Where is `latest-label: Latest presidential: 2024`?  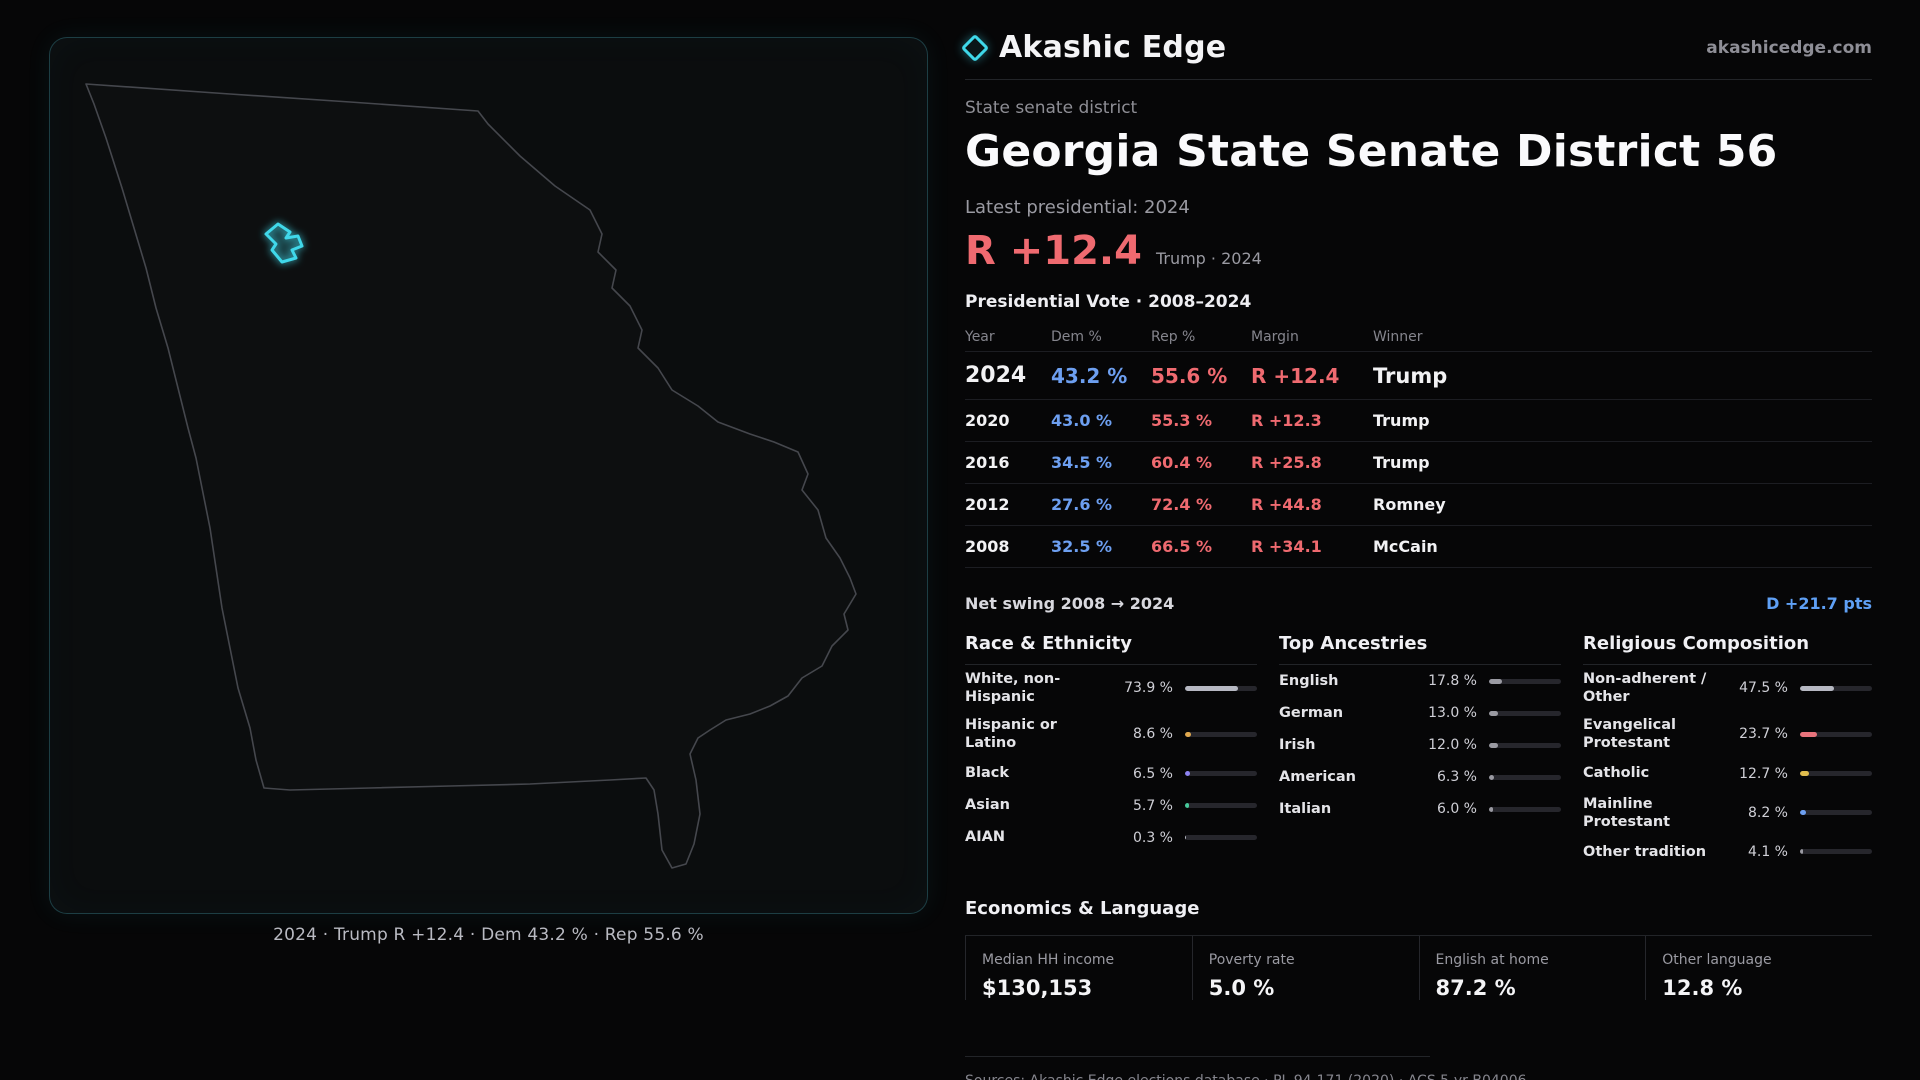 latest-label: Latest presidential: 2024 is located at coordinates (1077, 207).